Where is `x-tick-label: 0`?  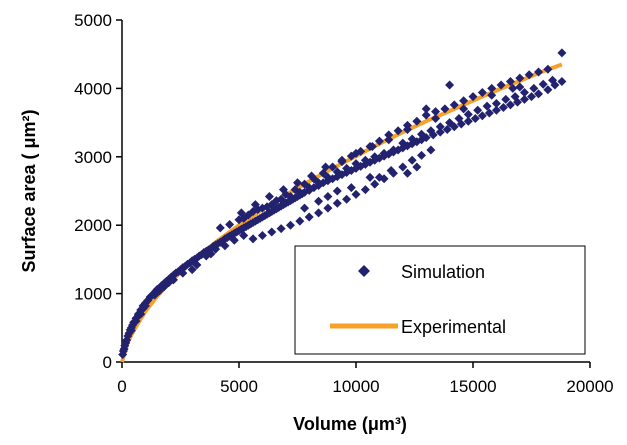 x-tick-label: 0 is located at coordinates (121, 386).